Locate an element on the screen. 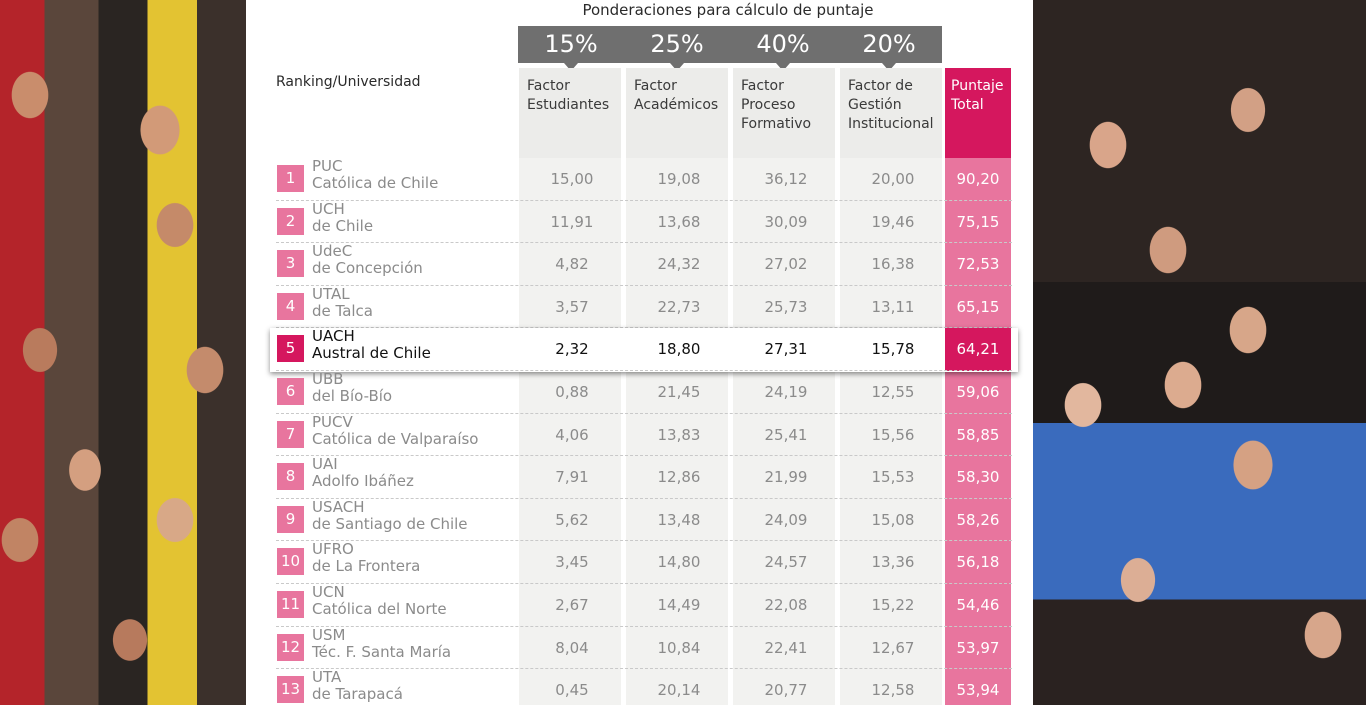 This screenshot has height=705, width=1366. value-estudiantes: 7,91 is located at coordinates (572, 477).